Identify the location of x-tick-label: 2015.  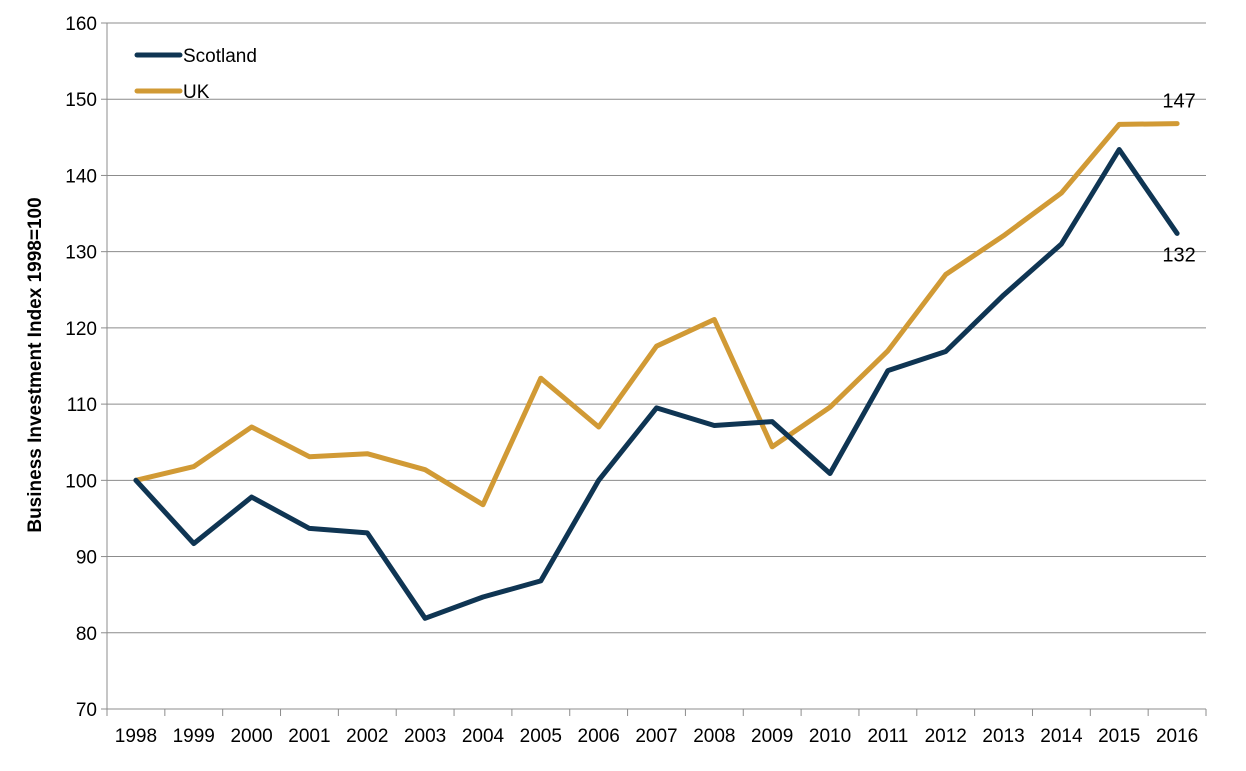
(1119, 736).